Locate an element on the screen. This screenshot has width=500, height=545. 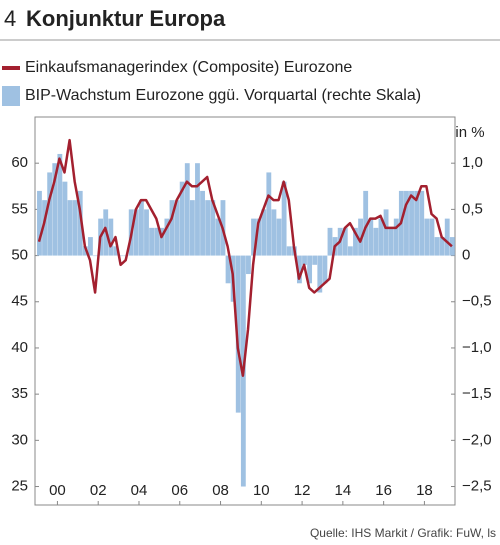
chart-number: 4 is located at coordinates (10, 18).